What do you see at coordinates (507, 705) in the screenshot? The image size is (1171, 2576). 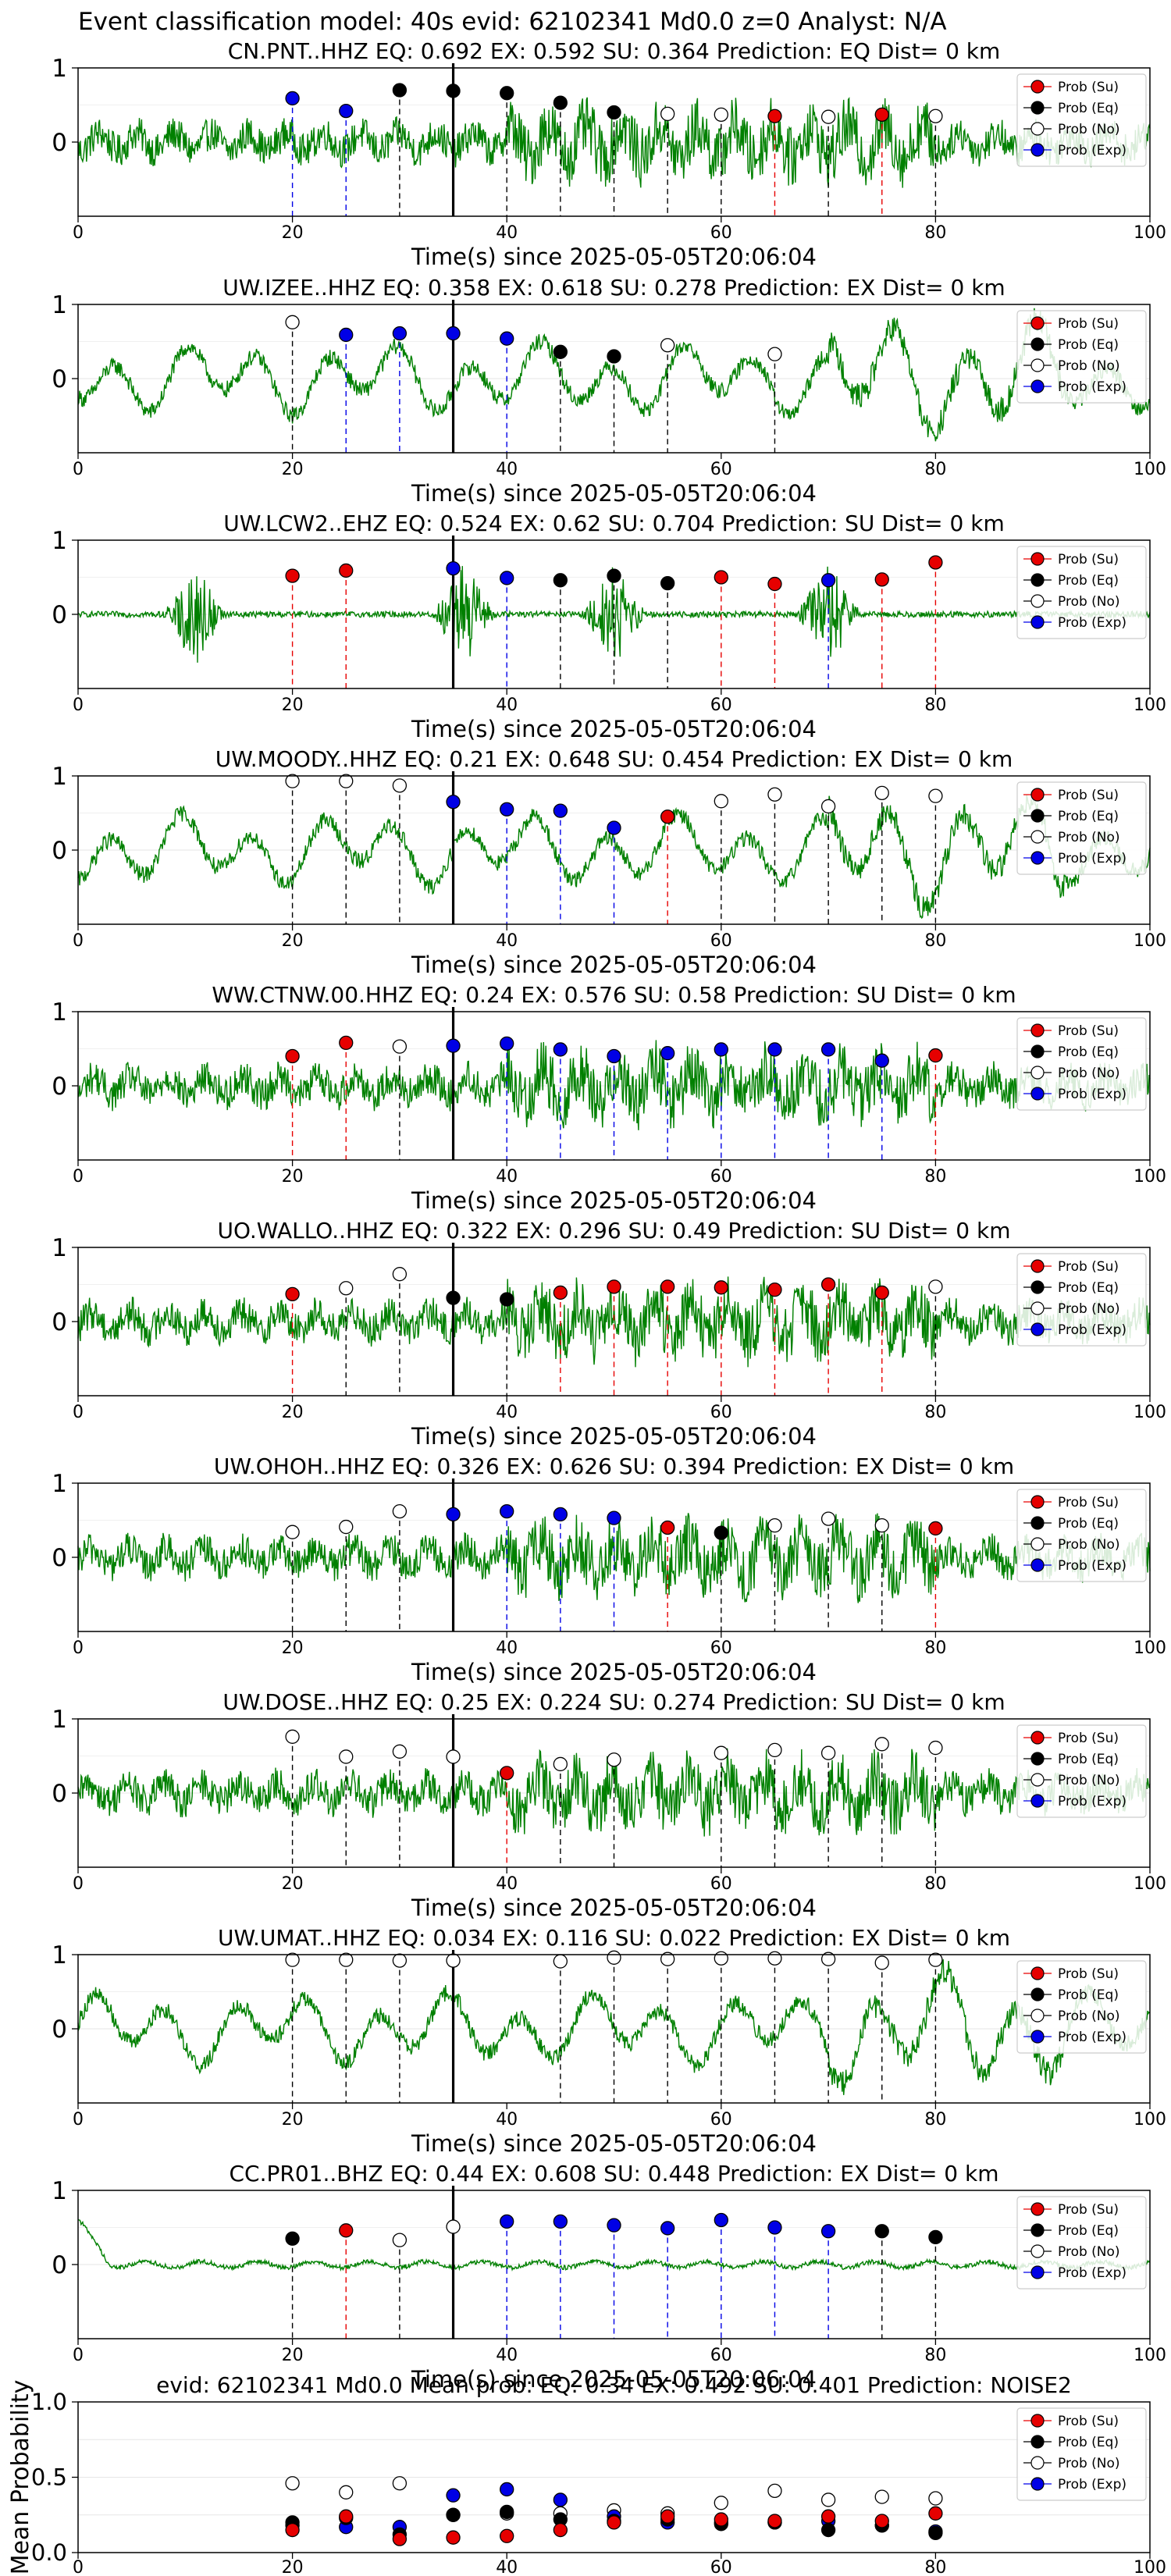 I see `x-tick-label: 40` at bounding box center [507, 705].